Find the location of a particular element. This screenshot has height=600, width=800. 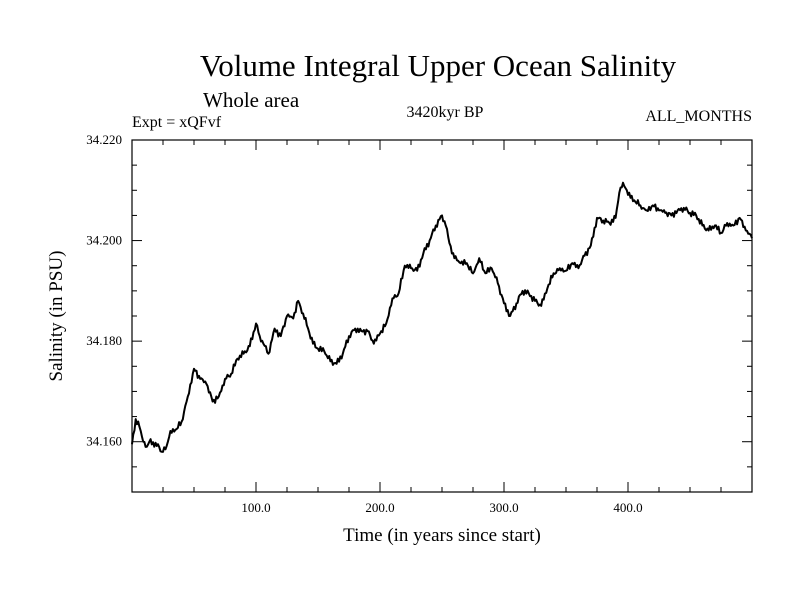

x-tick-label: 400.0 is located at coordinates (627, 507).